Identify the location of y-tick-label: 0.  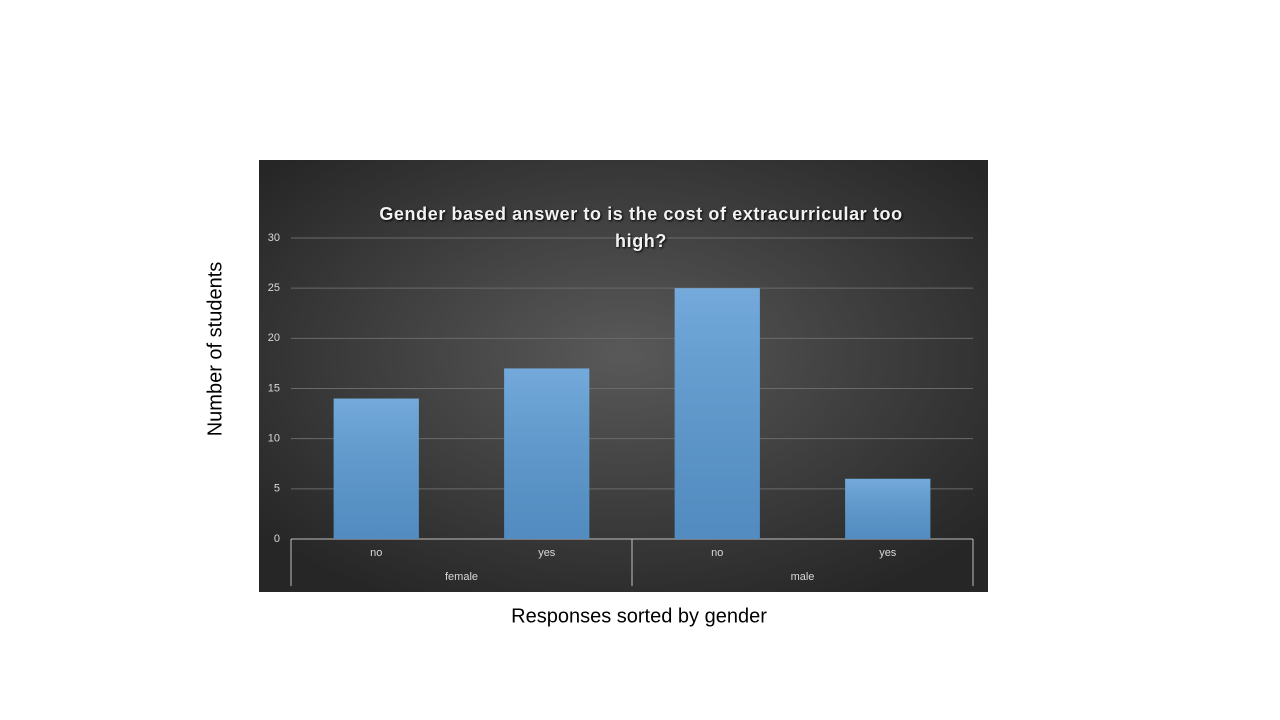
(277, 539).